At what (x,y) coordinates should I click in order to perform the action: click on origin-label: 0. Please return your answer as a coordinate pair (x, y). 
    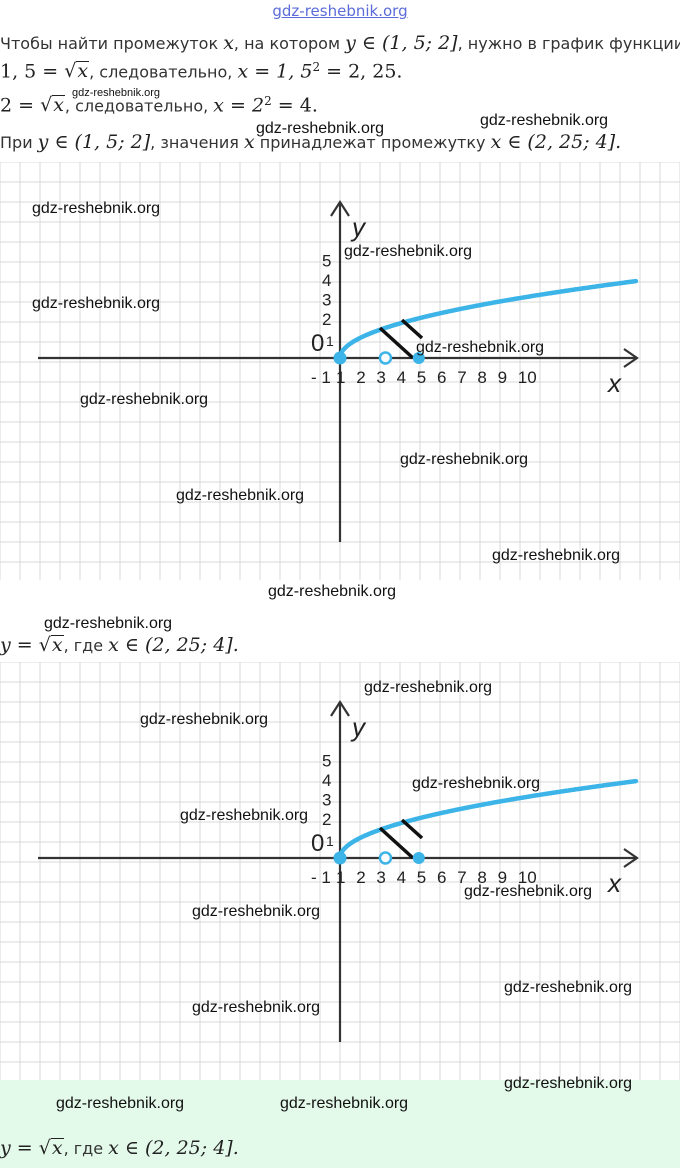
    Looking at the image, I should click on (317, 343).